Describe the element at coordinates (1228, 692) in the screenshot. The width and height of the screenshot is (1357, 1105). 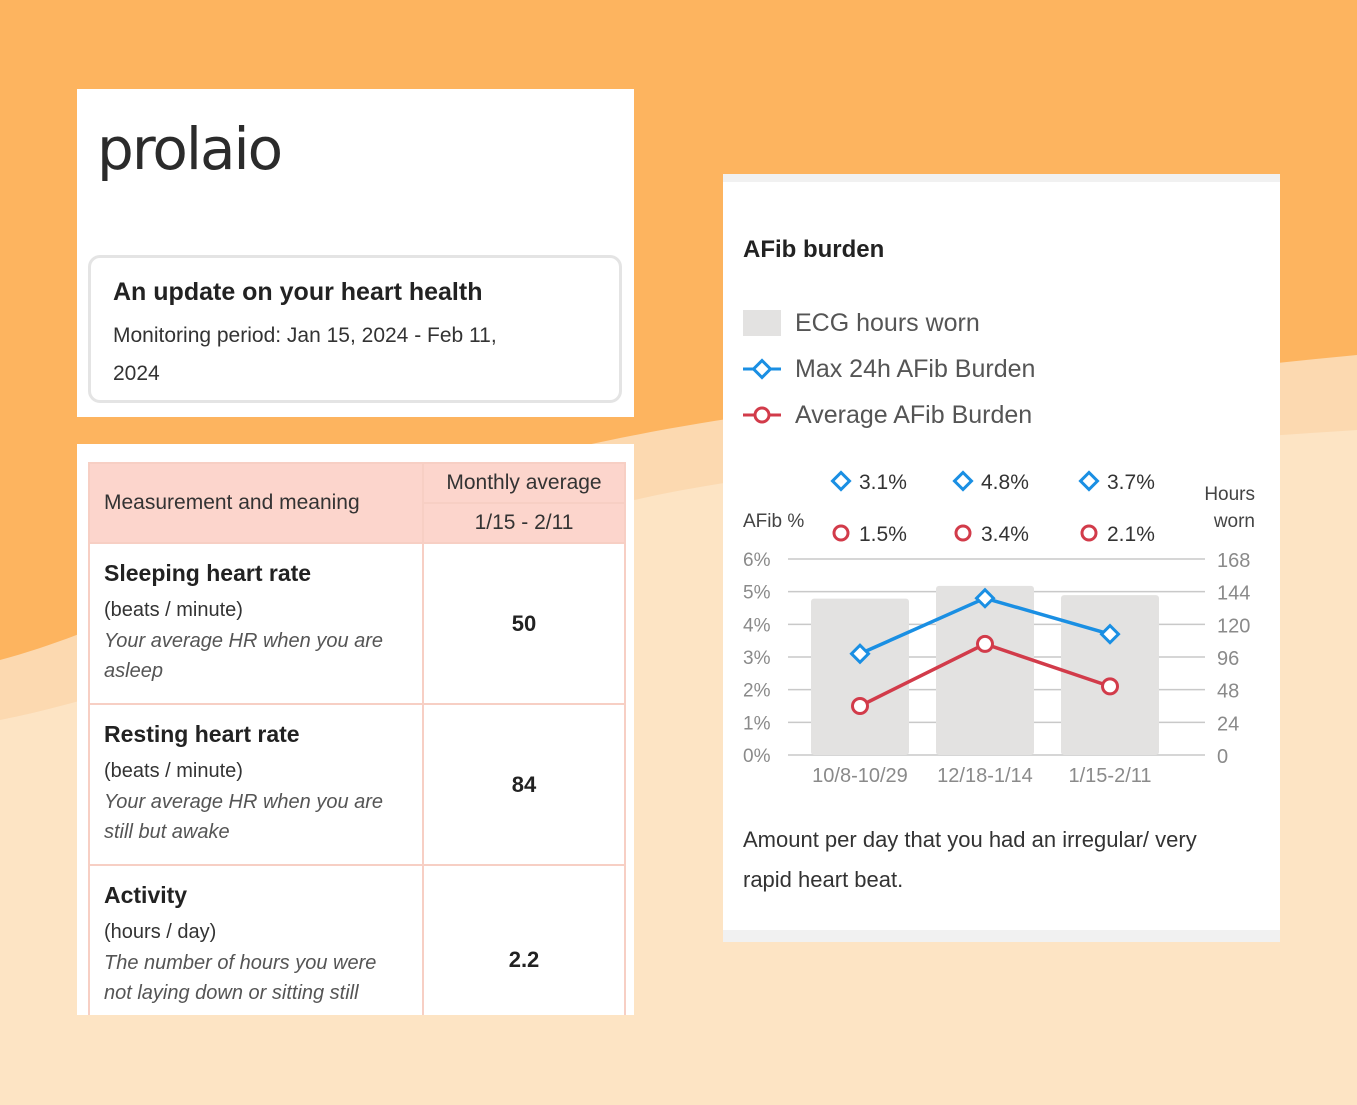
I see `right-tick-label: 48` at that location.